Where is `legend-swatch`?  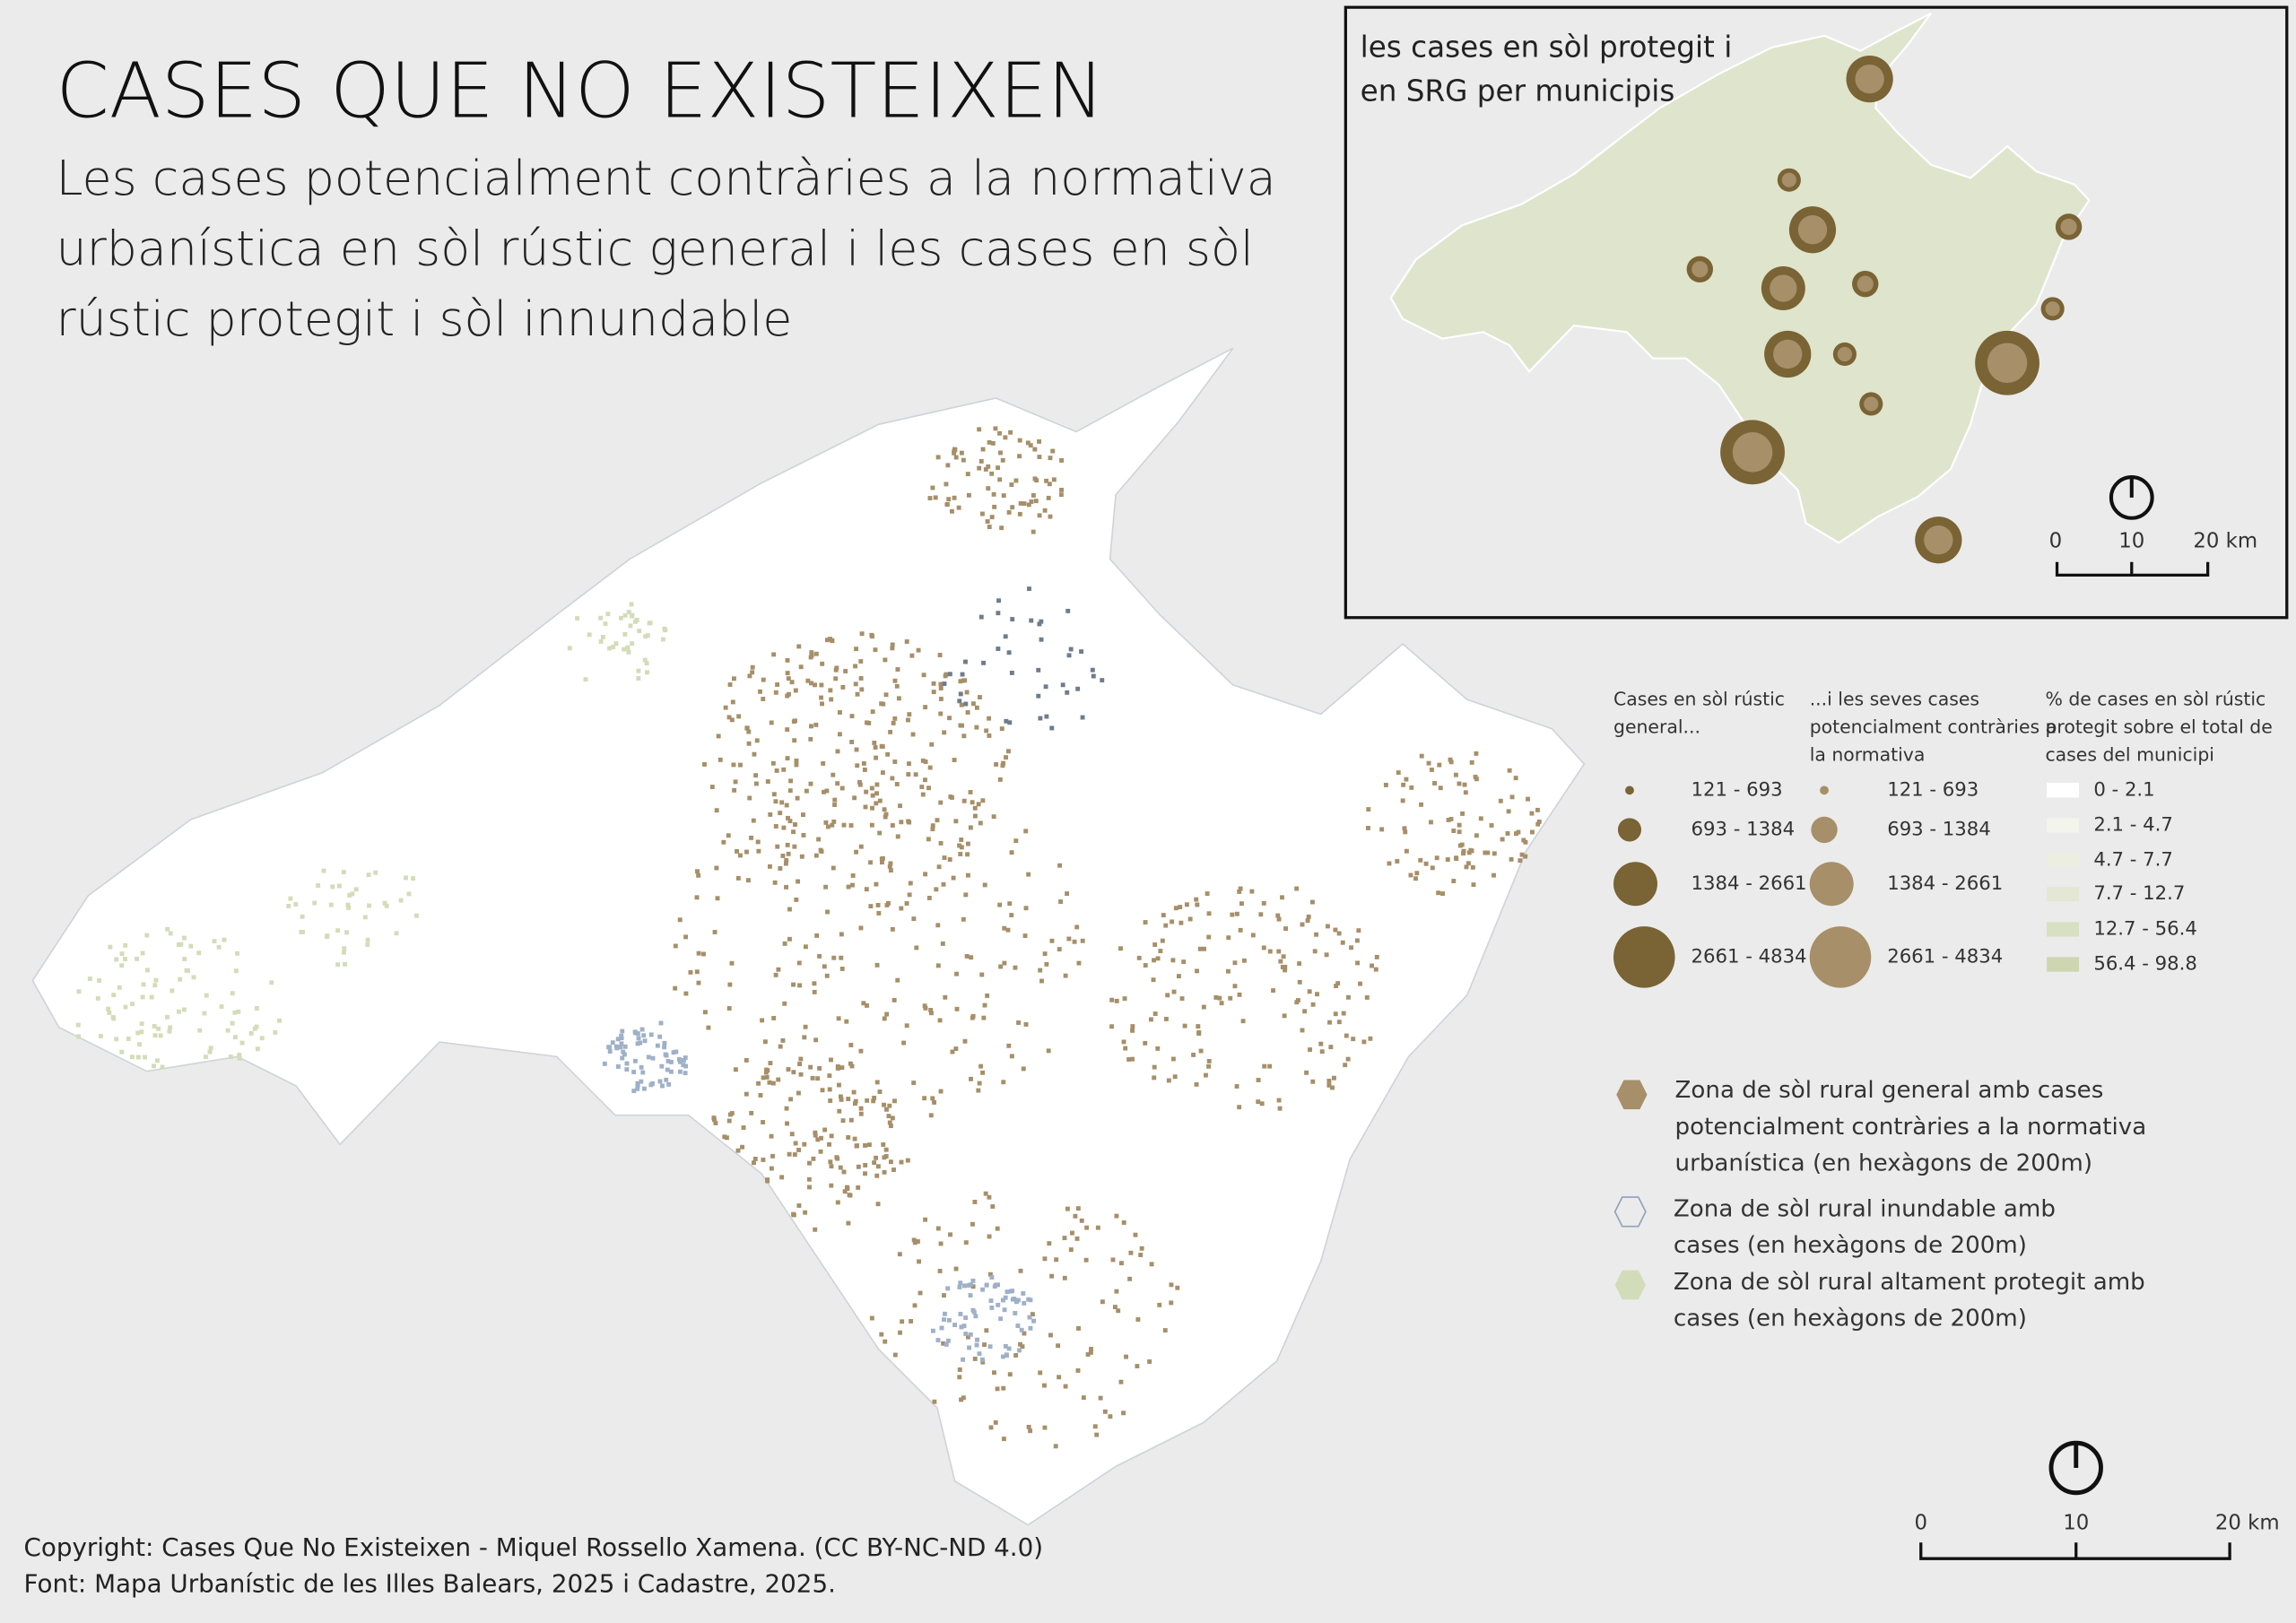 legend-swatch is located at coordinates (2063, 964).